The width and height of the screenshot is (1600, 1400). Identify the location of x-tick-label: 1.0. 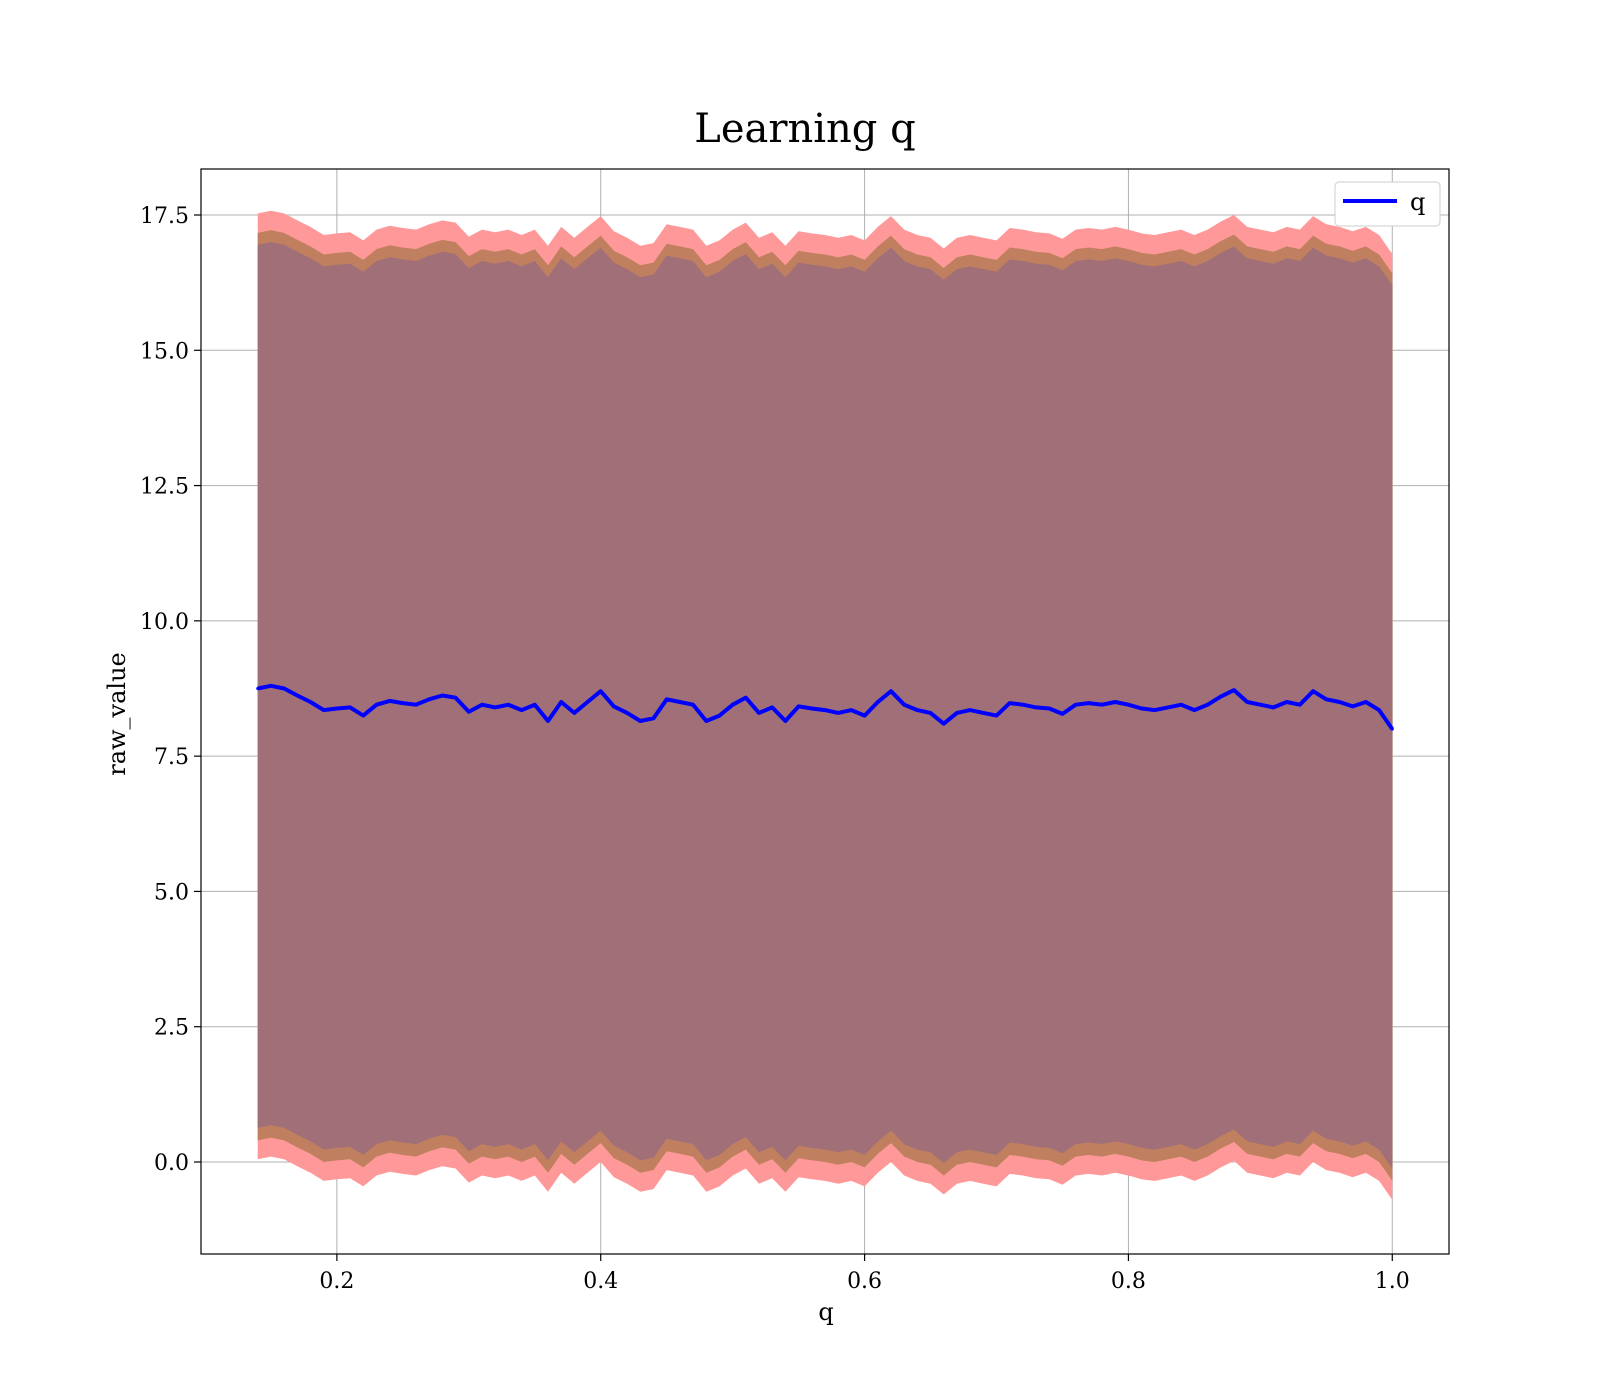
(1392, 1281).